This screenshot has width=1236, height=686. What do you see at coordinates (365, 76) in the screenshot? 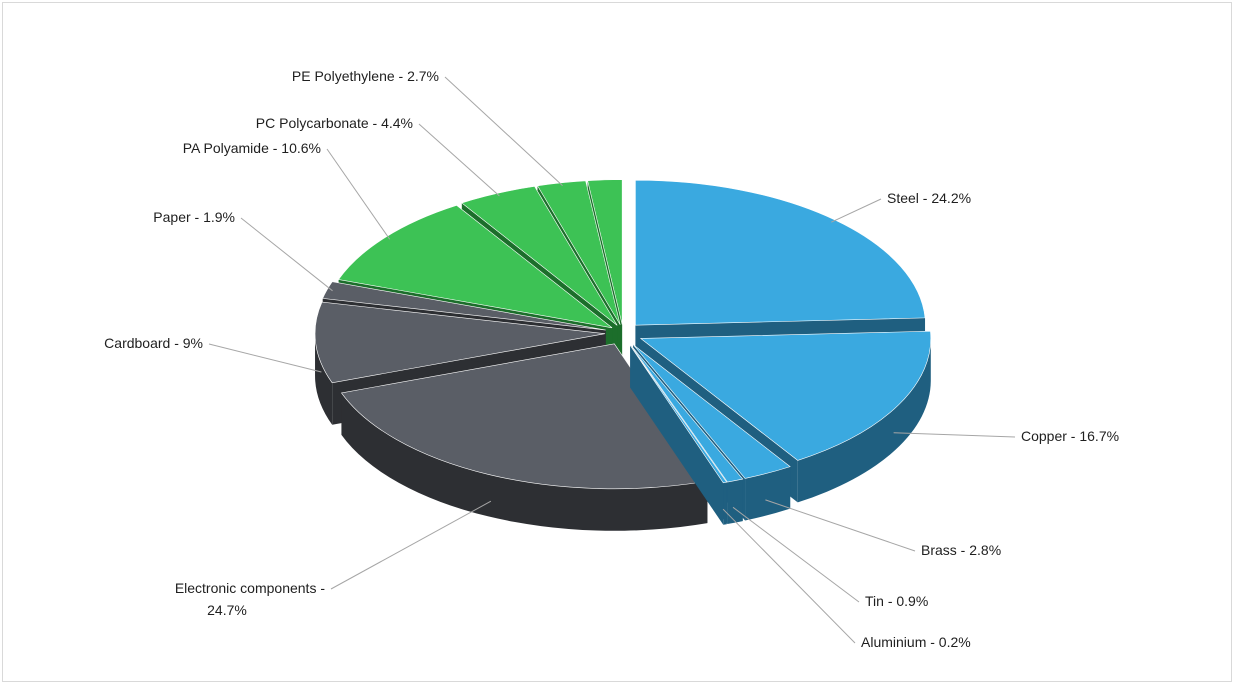
I see `slice-label: PE Polyethylene - 2.7%` at bounding box center [365, 76].